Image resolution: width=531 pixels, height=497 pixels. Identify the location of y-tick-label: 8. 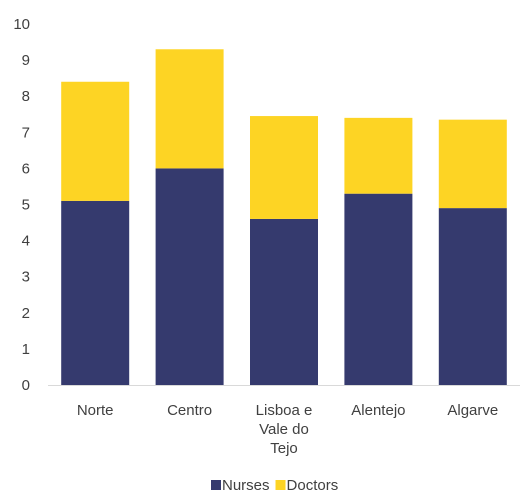
(26, 96).